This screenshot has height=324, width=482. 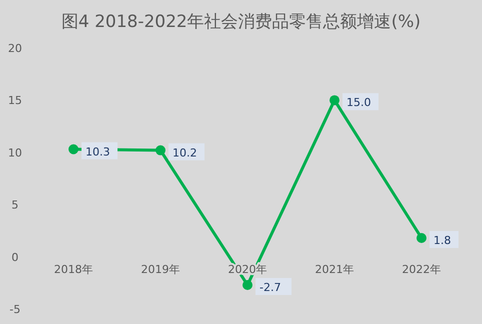 What do you see at coordinates (442, 241) in the screenshot?
I see `data-label: 1.8` at bounding box center [442, 241].